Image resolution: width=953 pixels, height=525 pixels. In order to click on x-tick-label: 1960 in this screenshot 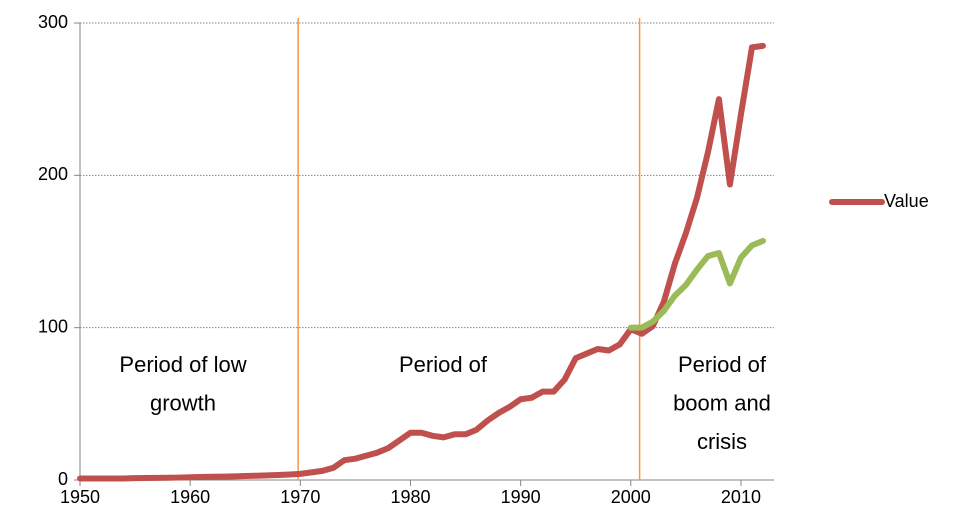, I will do `click(190, 497)`.